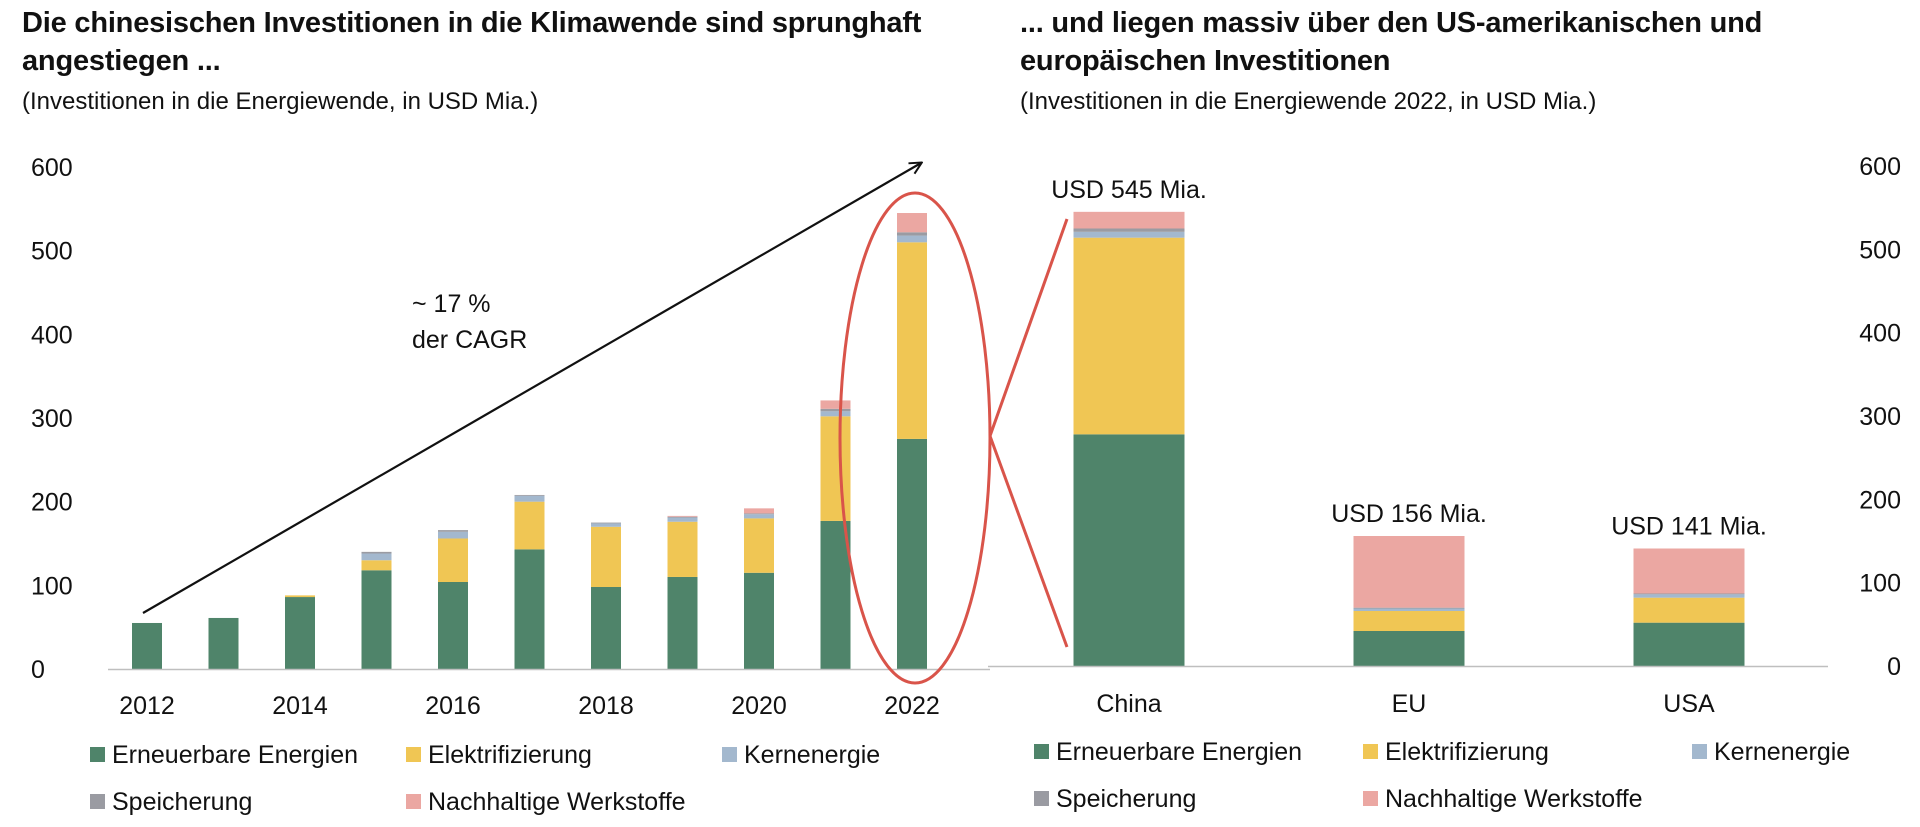 The height and width of the screenshot is (827, 1920). I want to click on connector-line-top, so click(1028, 327).